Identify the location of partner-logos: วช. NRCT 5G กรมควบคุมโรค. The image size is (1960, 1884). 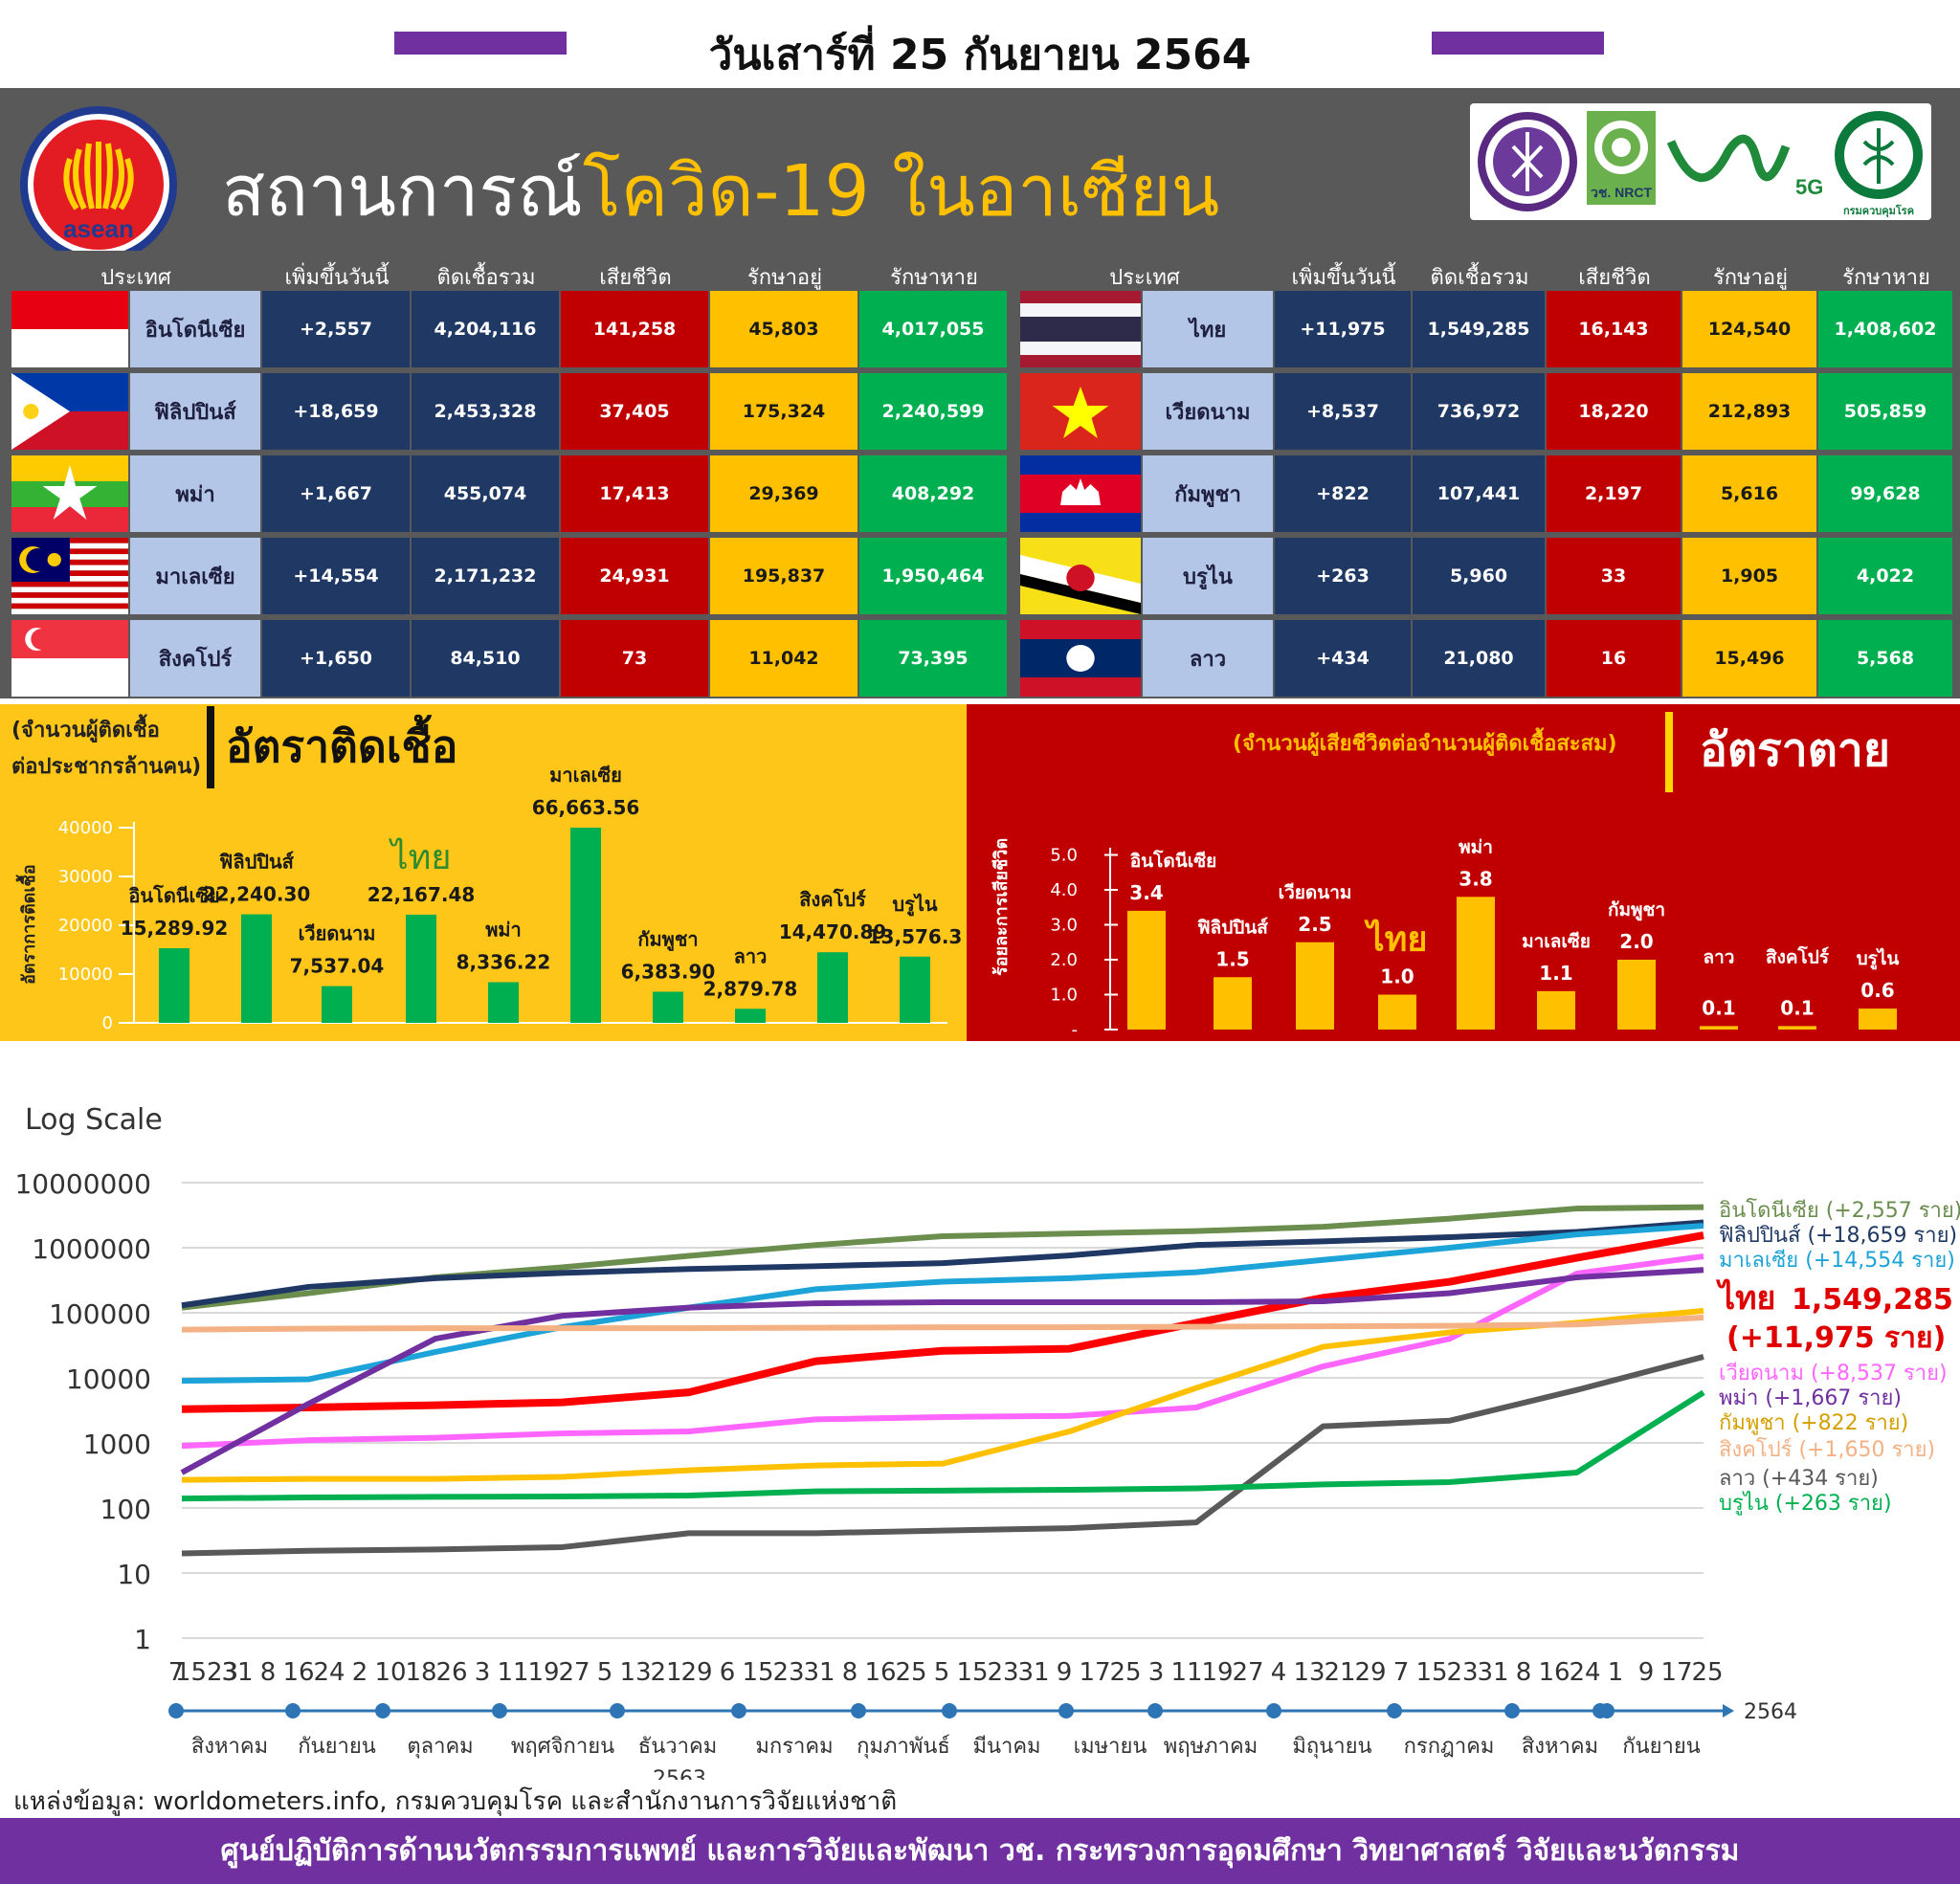
(1701, 161).